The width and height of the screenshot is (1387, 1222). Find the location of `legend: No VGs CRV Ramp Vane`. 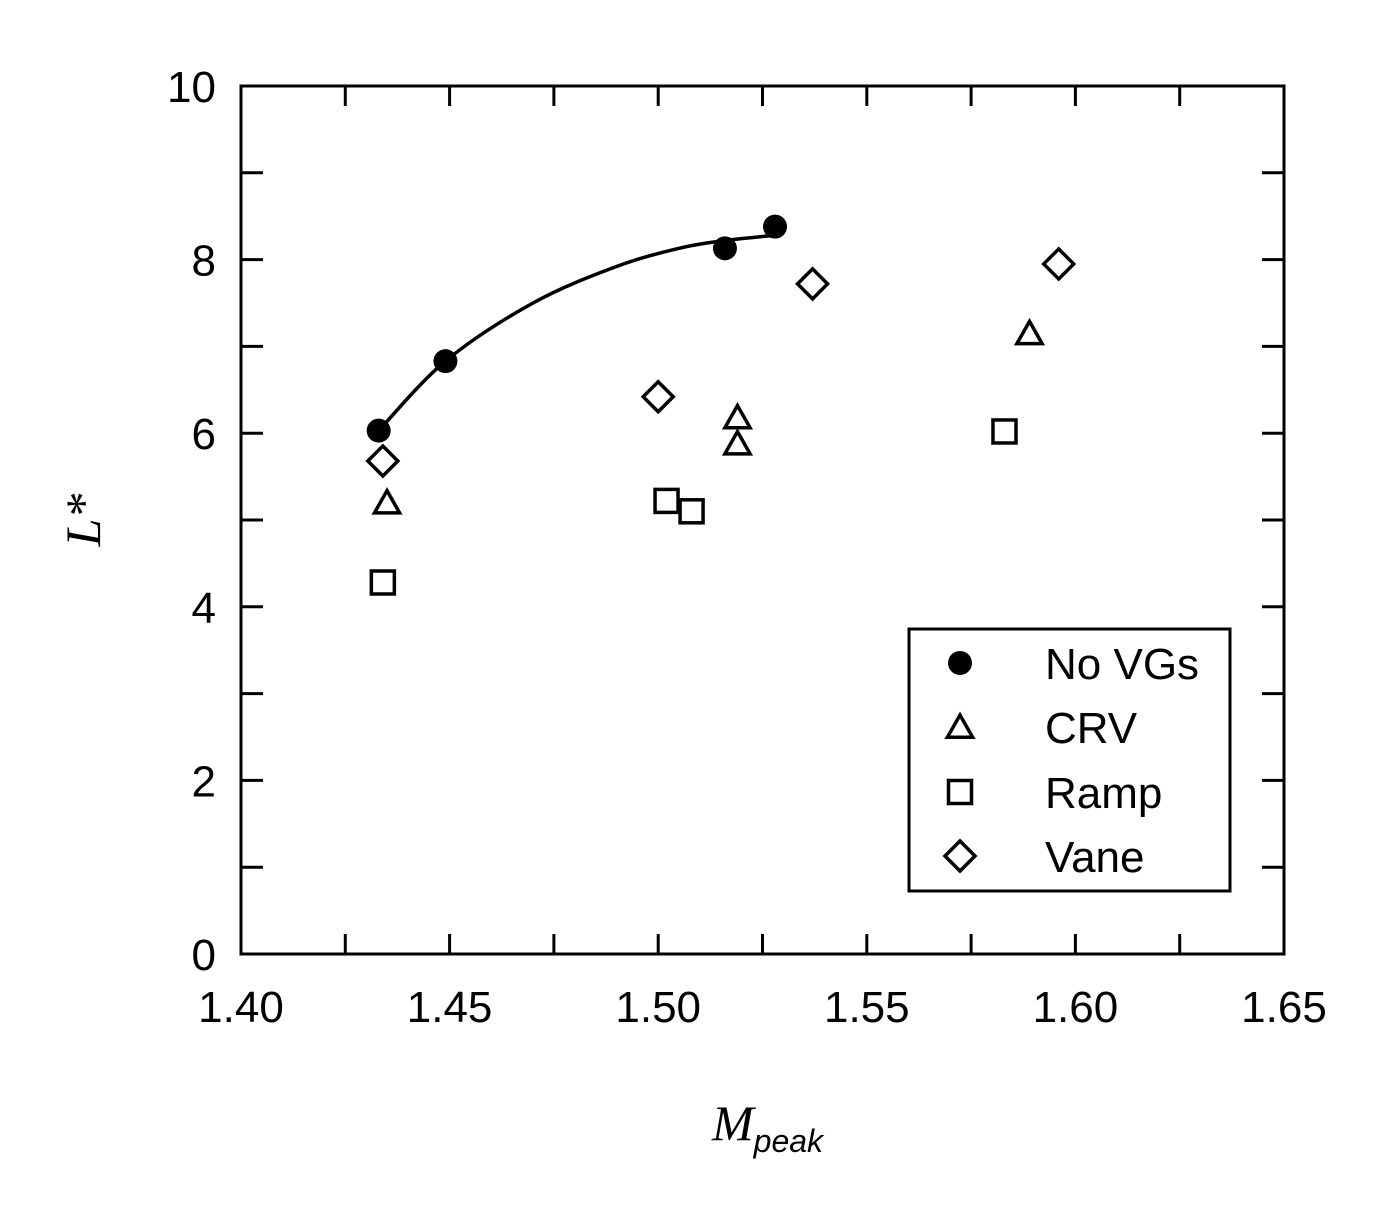

legend: No VGs CRV Ramp Vane is located at coordinates (1069, 760).